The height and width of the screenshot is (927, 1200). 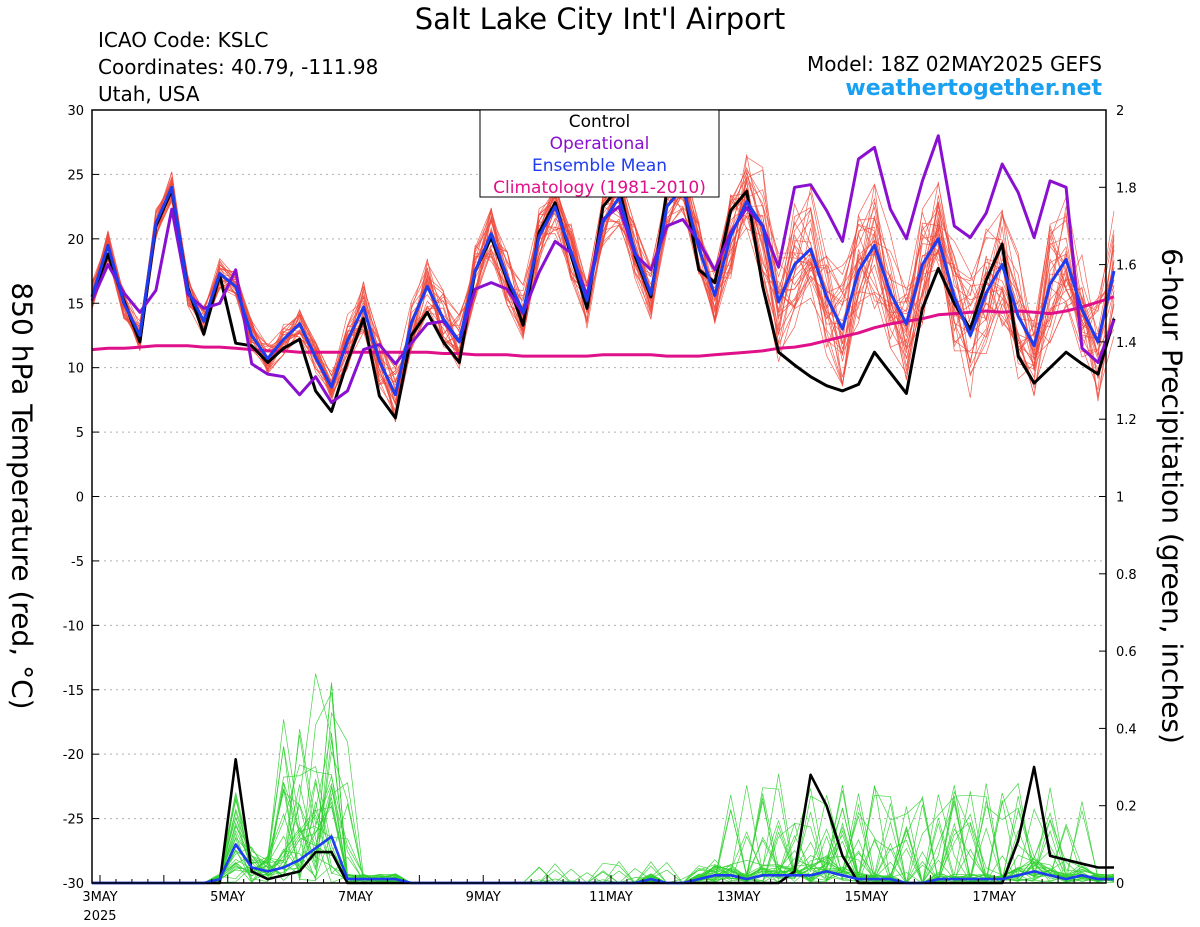 What do you see at coordinates (80, 433) in the screenshot?
I see `y-tick-label: 5` at bounding box center [80, 433].